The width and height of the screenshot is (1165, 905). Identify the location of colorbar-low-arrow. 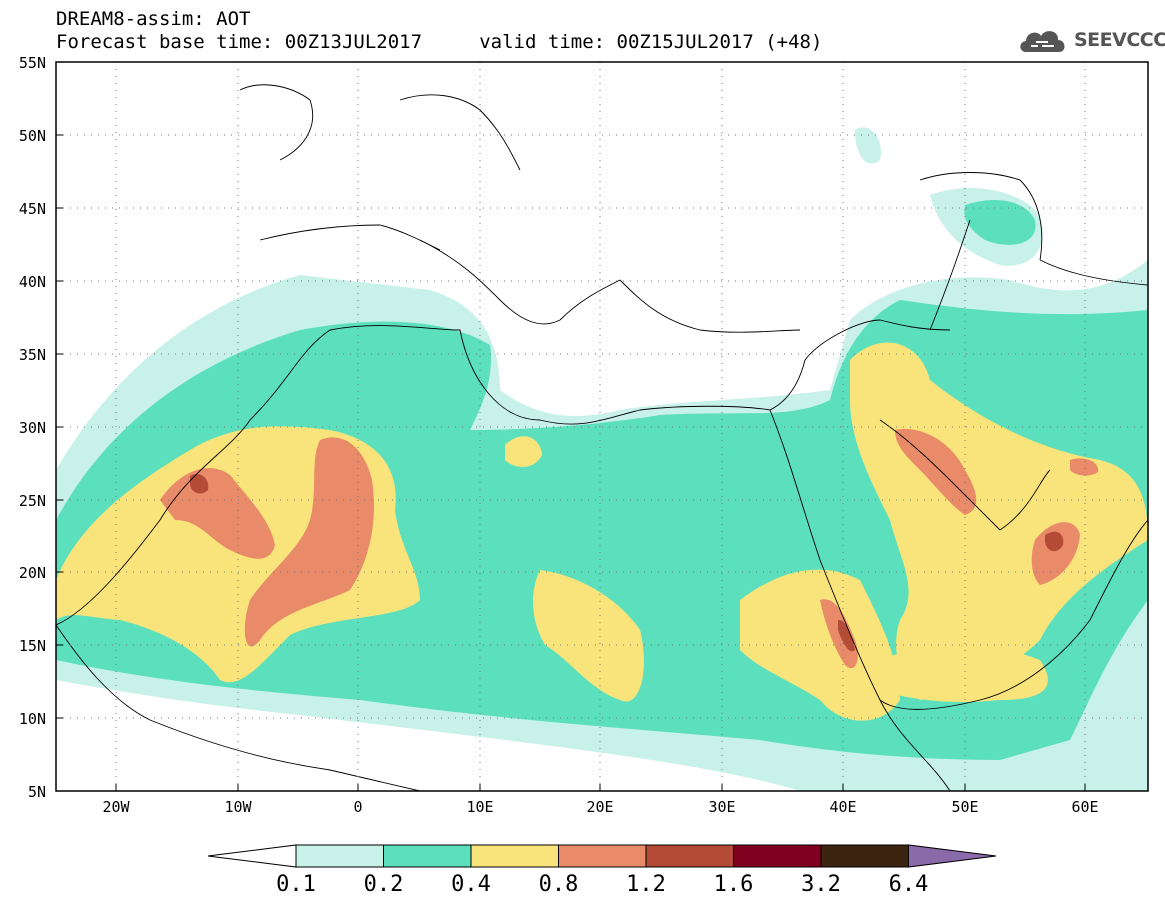
(252, 856).